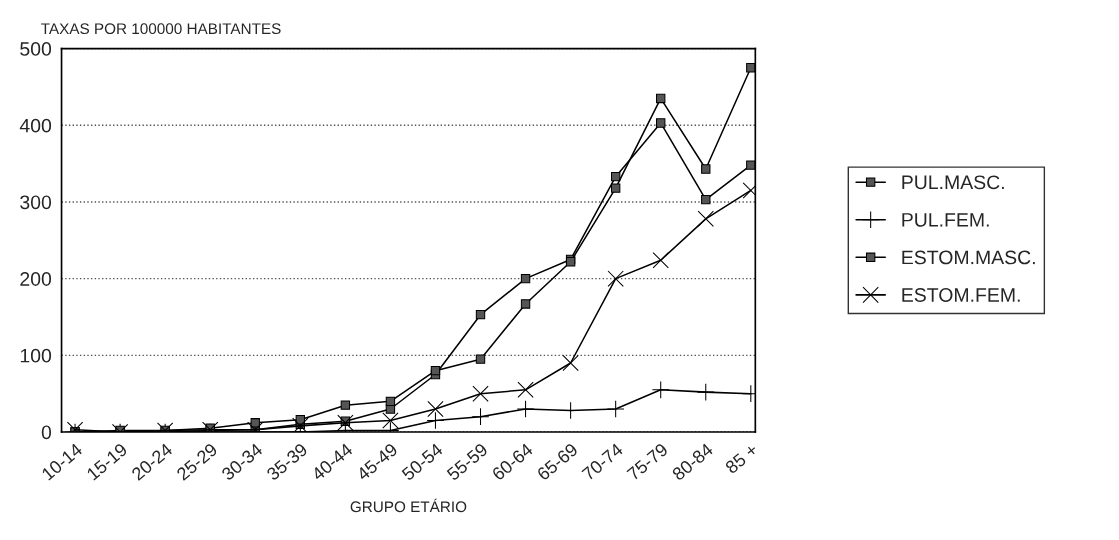  What do you see at coordinates (968, 257) in the screenshot?
I see `legend-label: ESTOM.MASC.` at bounding box center [968, 257].